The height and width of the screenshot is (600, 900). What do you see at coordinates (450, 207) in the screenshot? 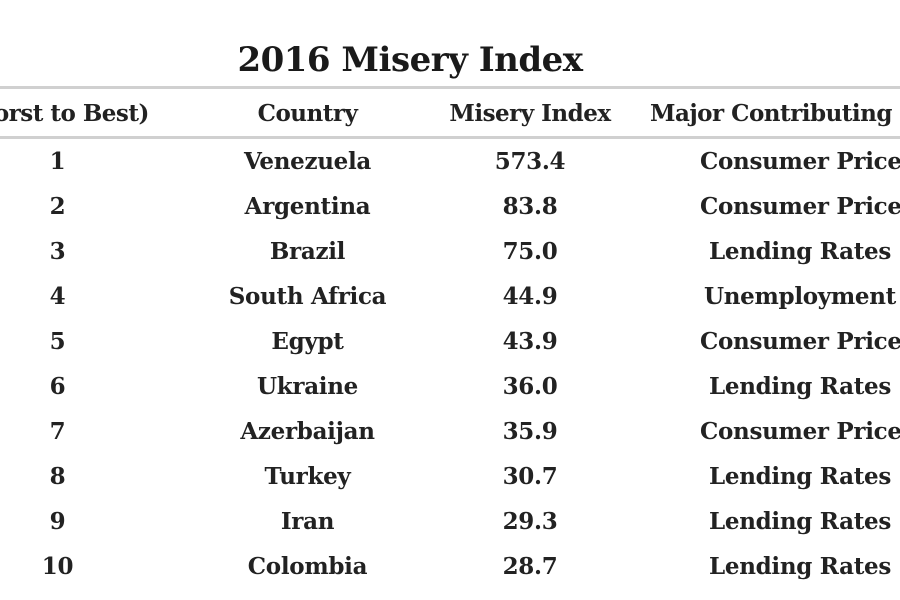
I see `table-row: 2 Argentina 83.8 Consumer Prices` at bounding box center [450, 207].